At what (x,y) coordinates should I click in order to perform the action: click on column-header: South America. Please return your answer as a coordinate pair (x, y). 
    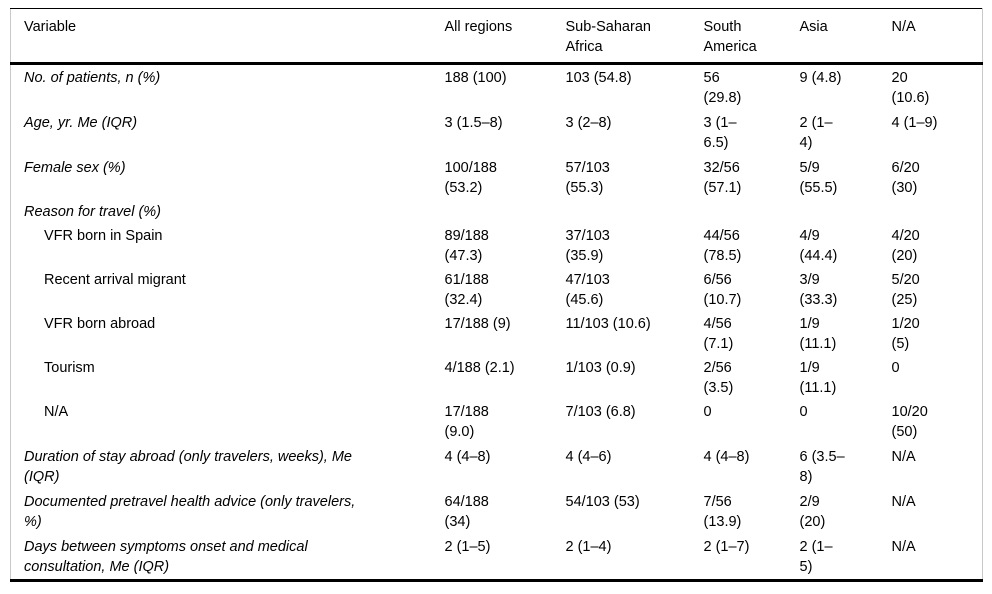
    Looking at the image, I should click on (730, 37).